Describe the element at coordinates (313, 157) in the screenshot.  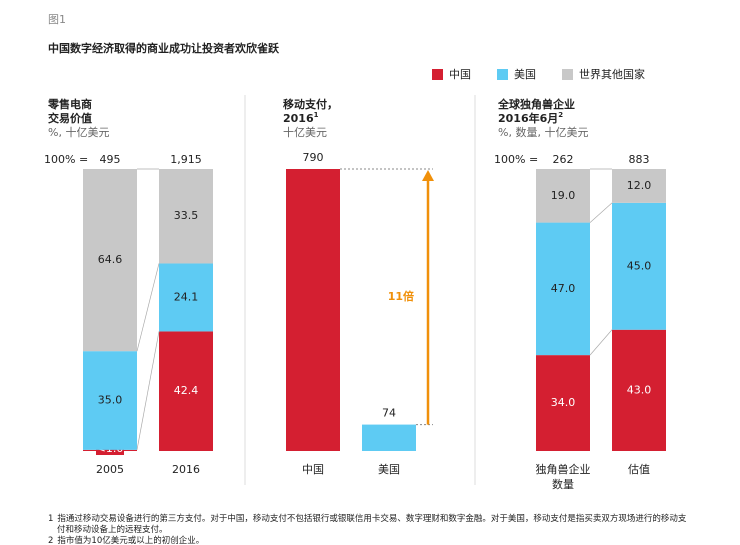
I see `value-label: 790` at that location.